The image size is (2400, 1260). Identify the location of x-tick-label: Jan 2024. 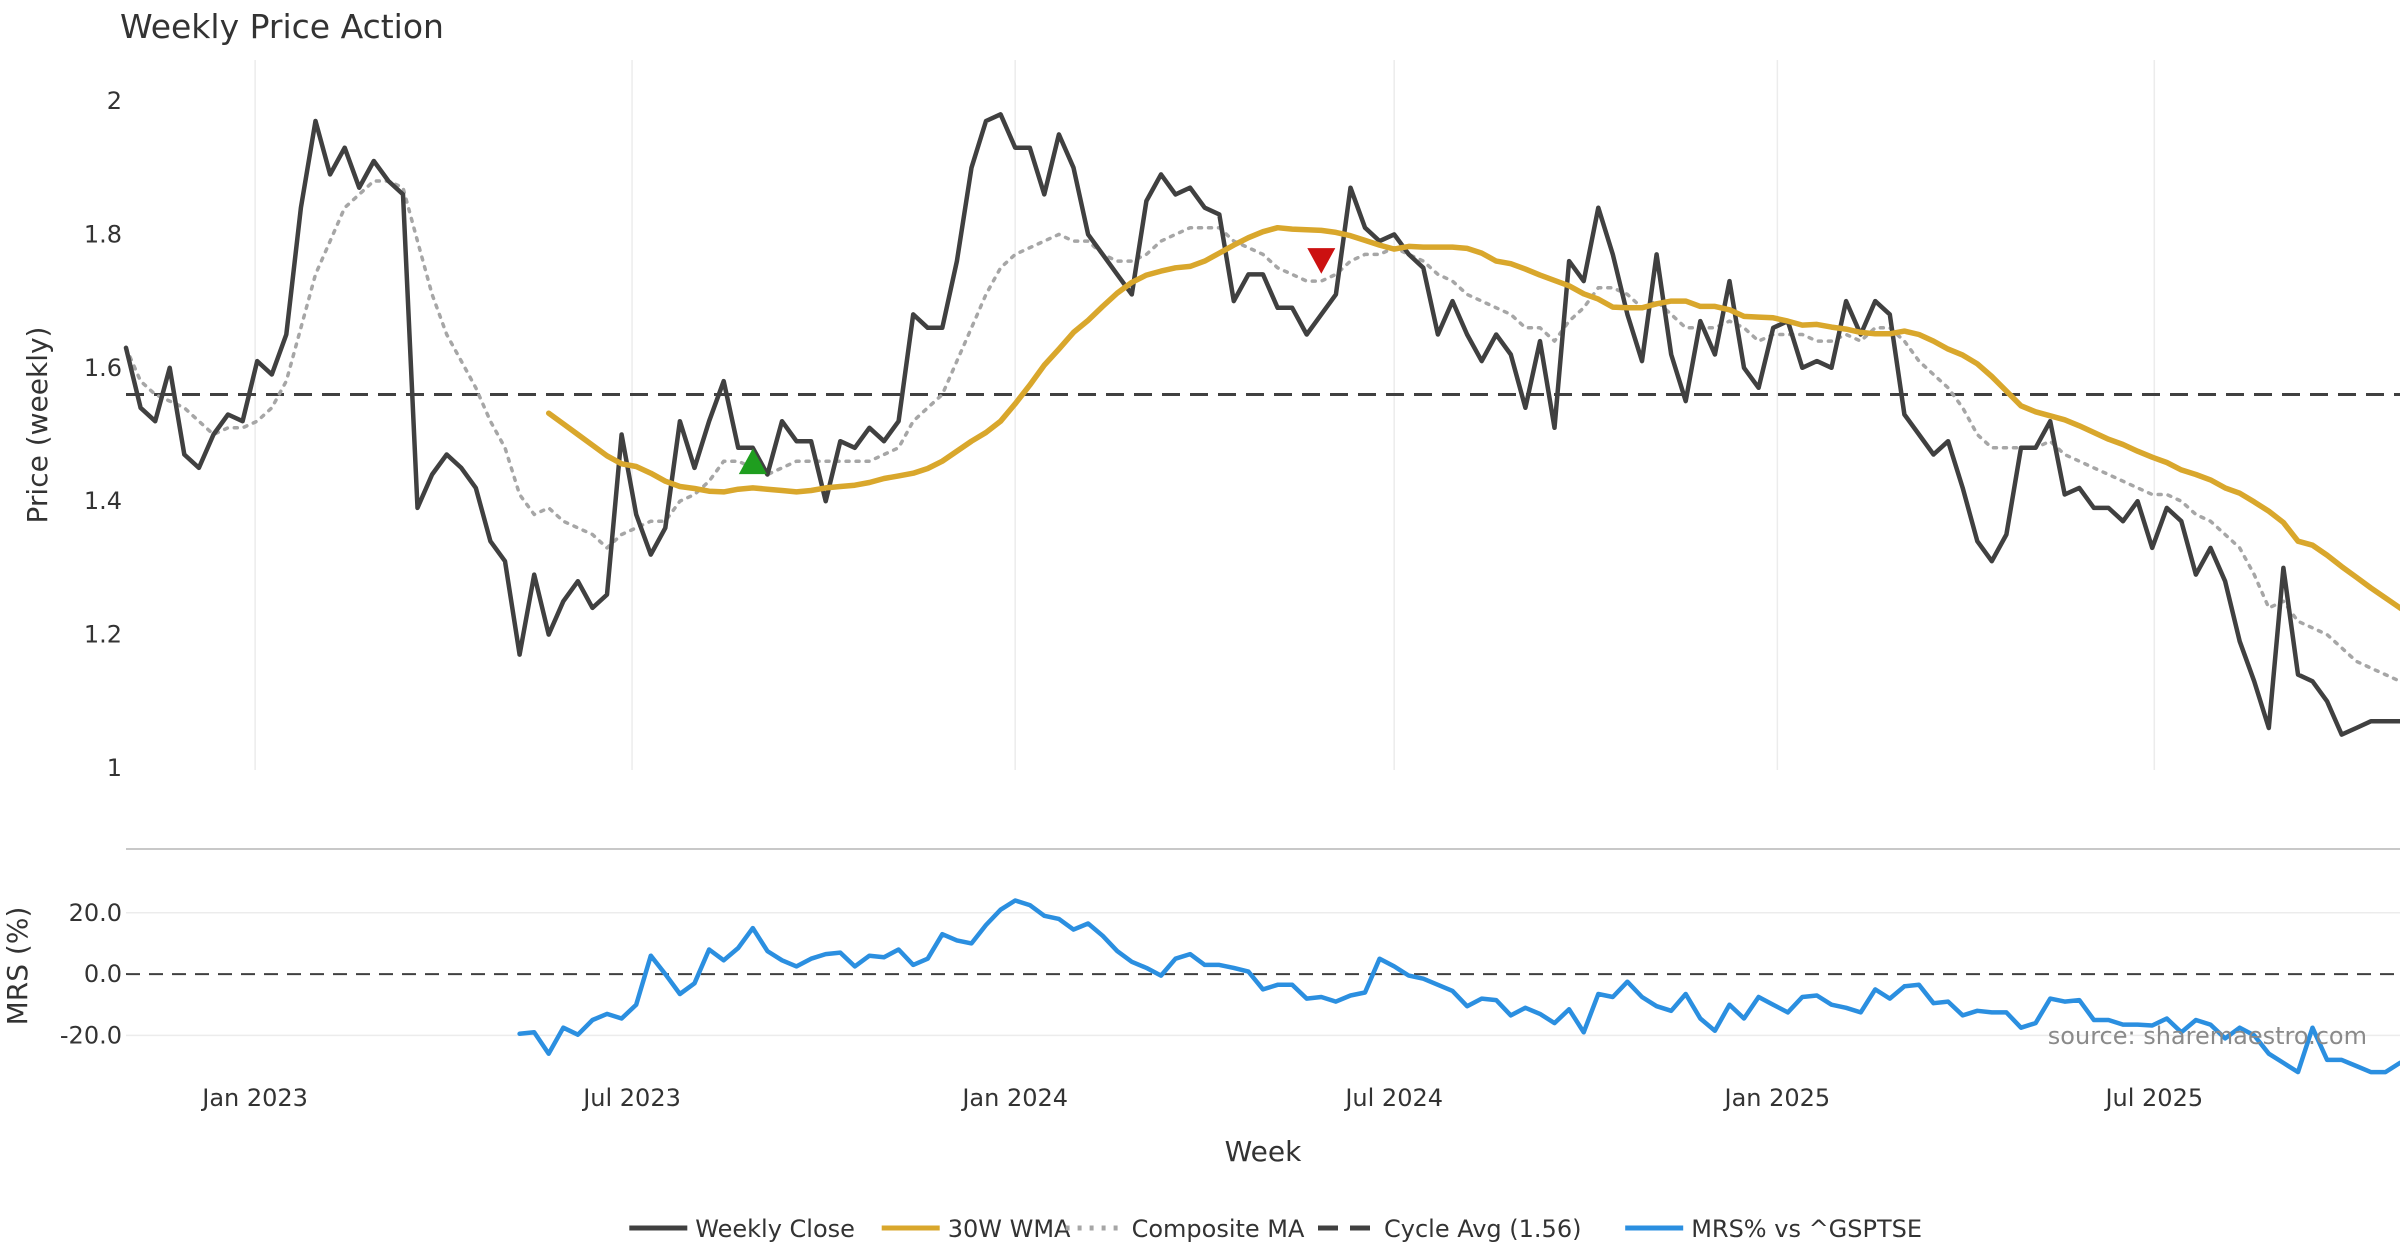
(1014, 1098).